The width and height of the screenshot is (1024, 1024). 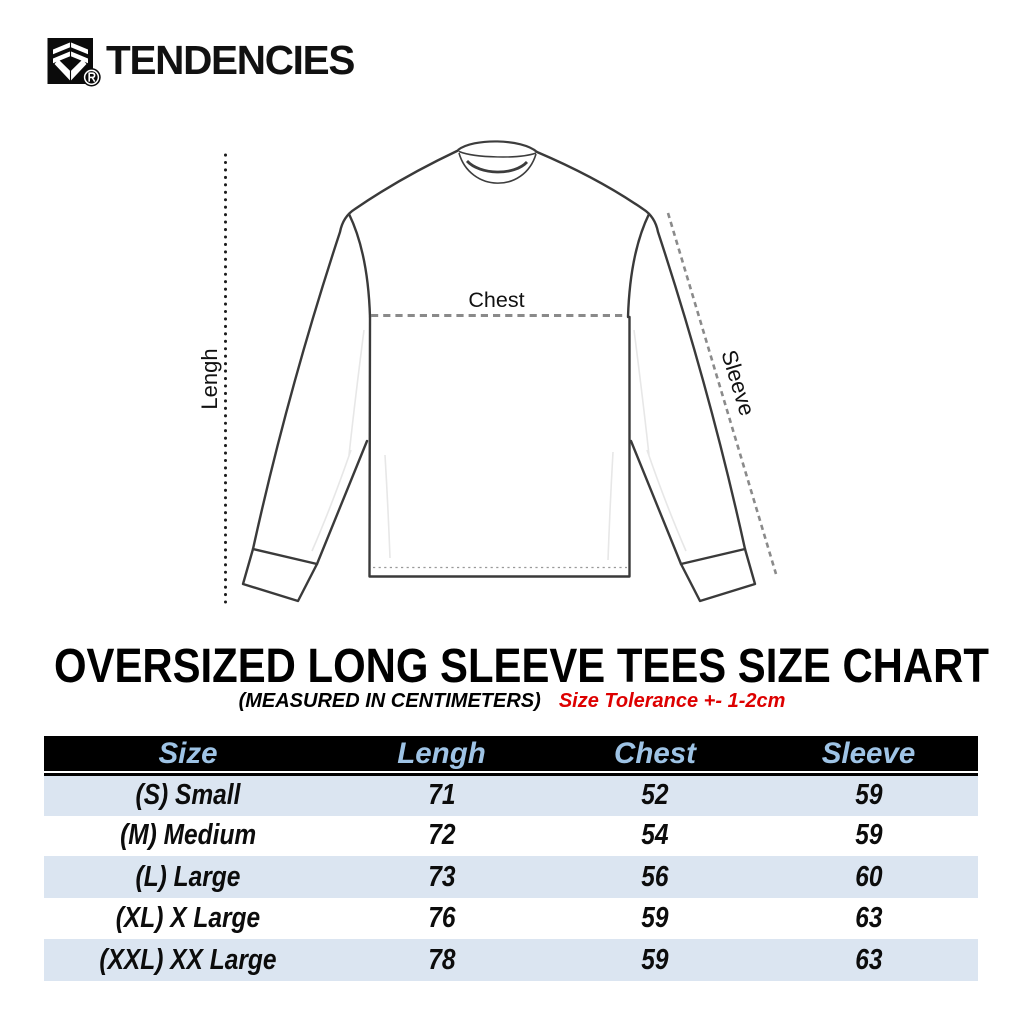 I want to click on svg-text: Lengh, so click(x=209, y=378).